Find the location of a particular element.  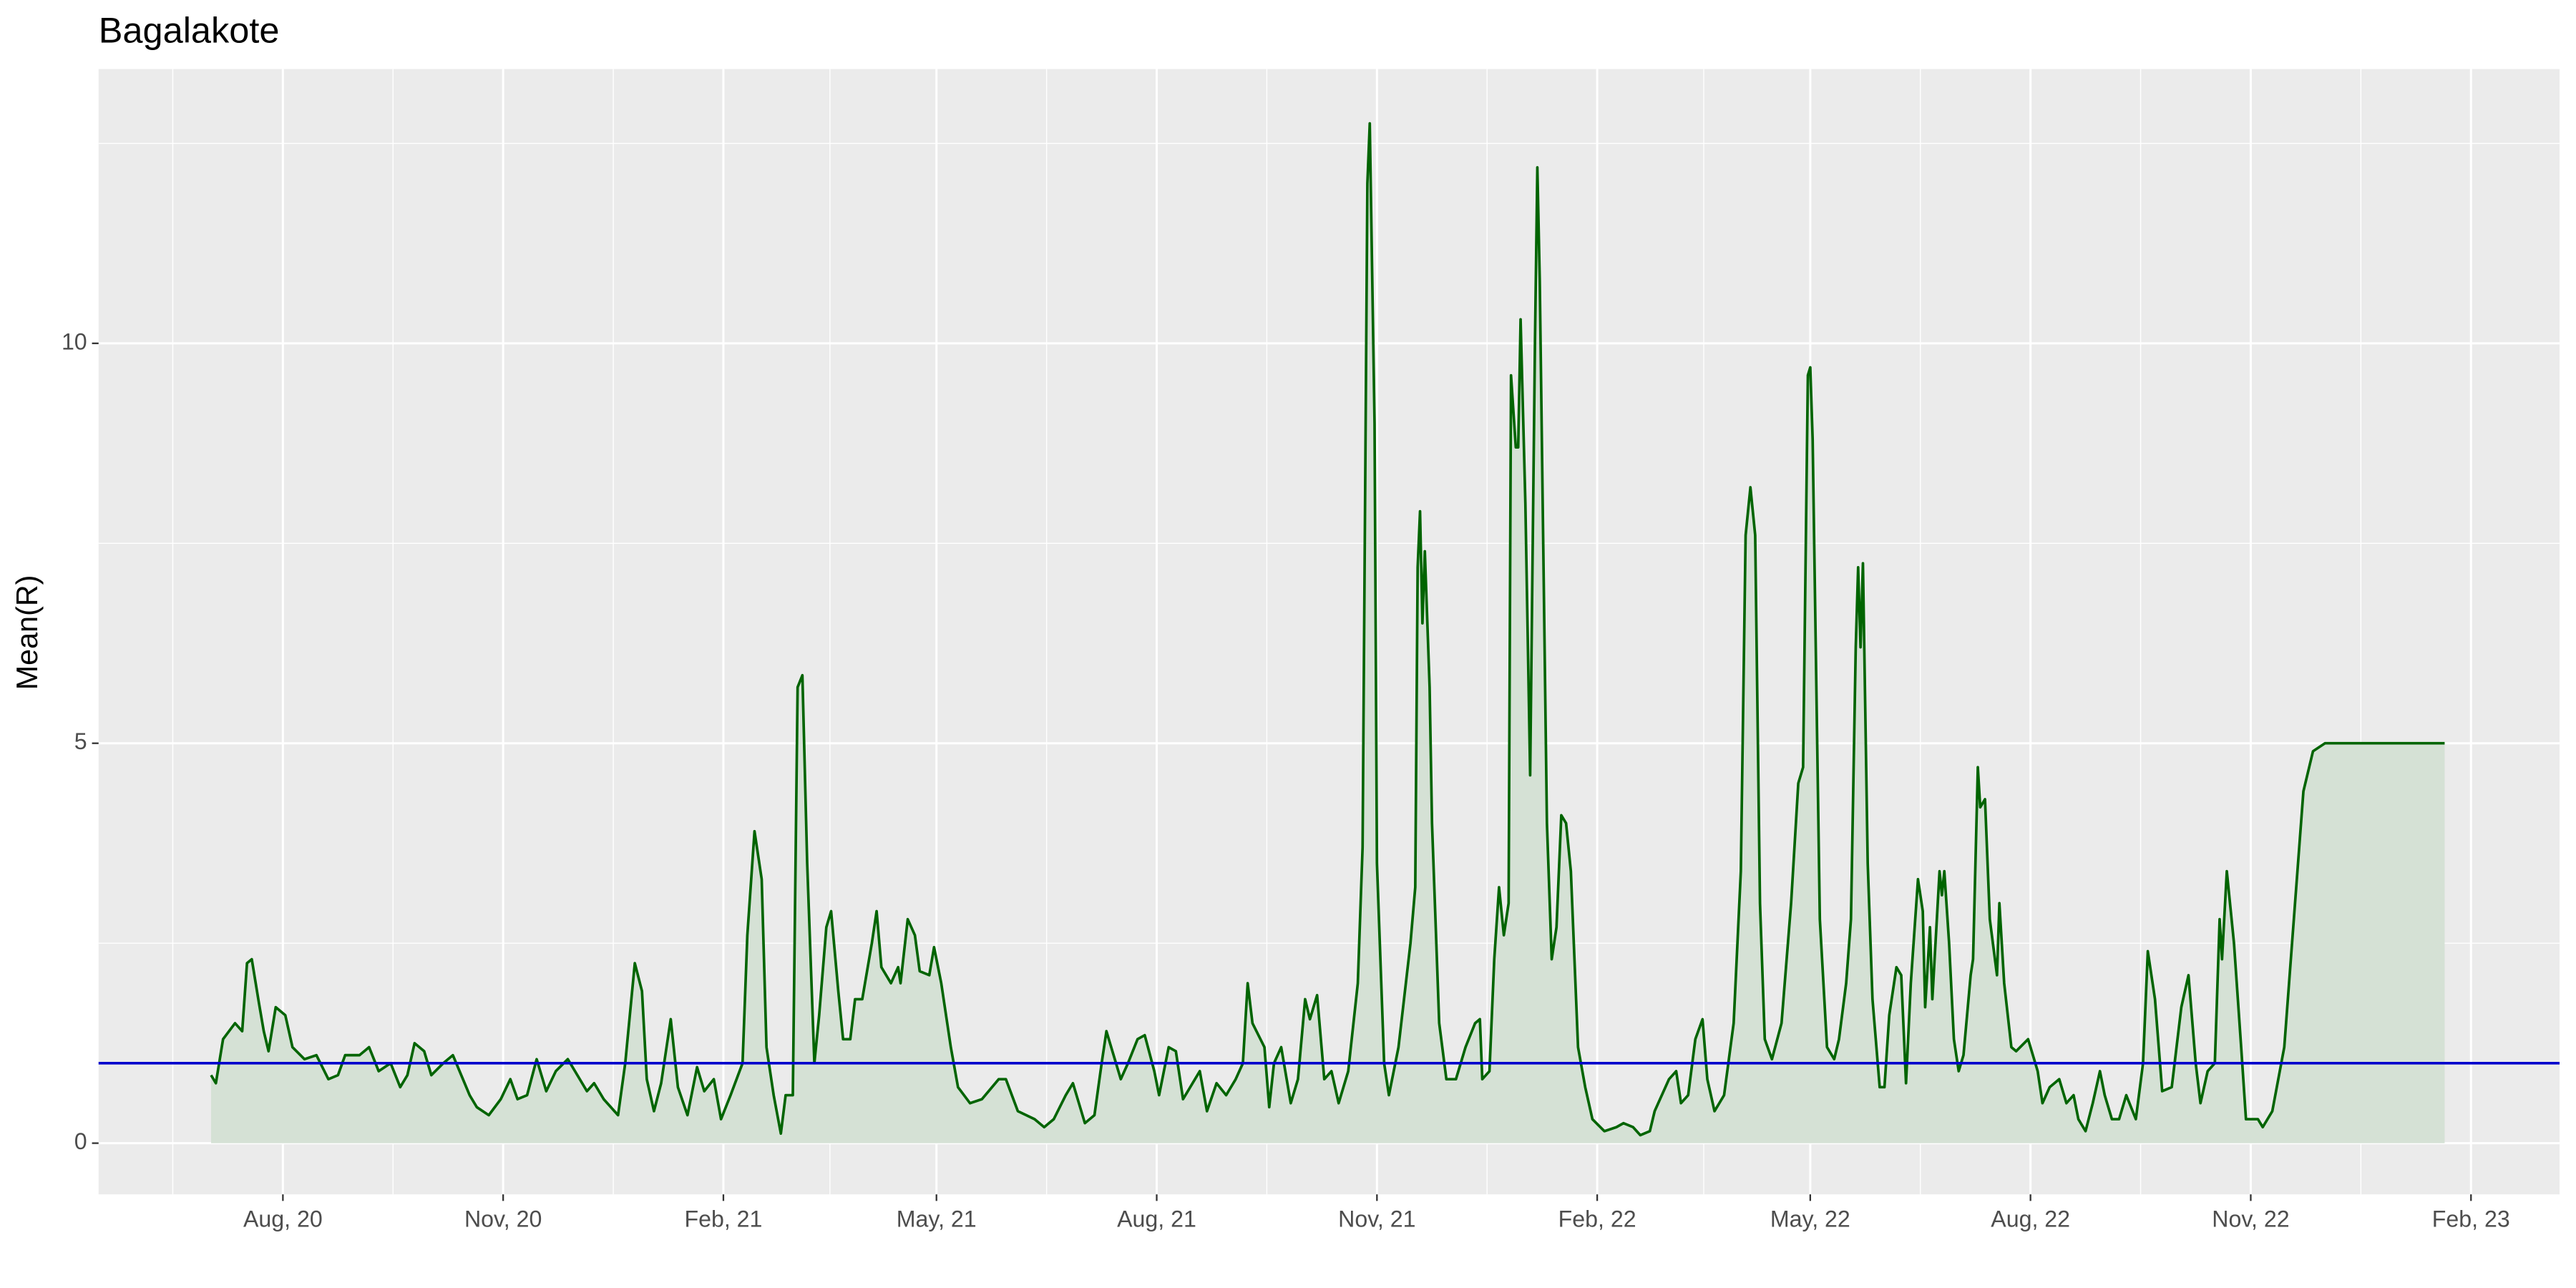

x-tick-label: Nov, 22 is located at coordinates (2250, 1218).